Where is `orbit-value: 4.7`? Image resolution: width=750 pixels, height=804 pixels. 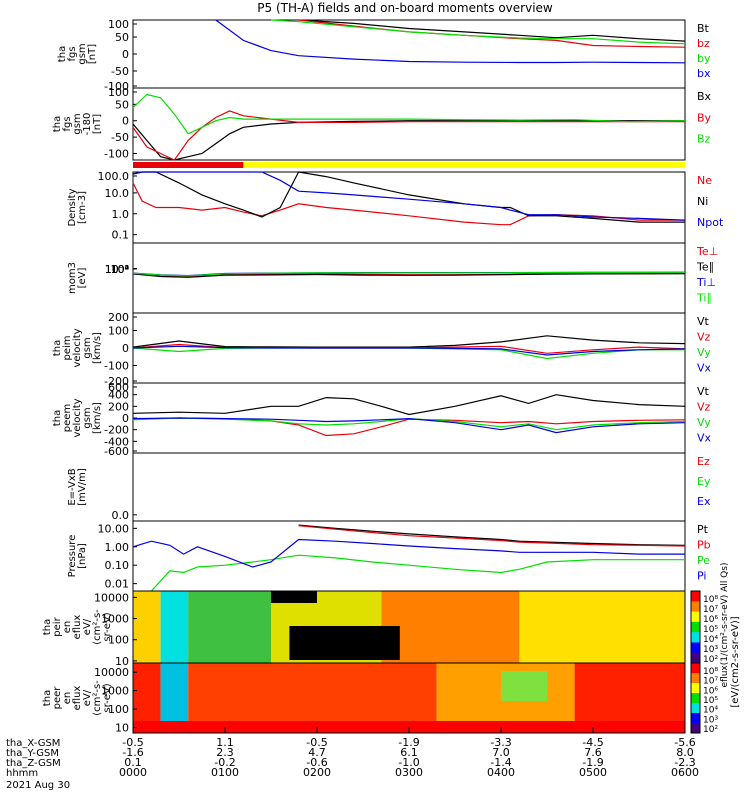 orbit-value: 4.7 is located at coordinates (317, 752).